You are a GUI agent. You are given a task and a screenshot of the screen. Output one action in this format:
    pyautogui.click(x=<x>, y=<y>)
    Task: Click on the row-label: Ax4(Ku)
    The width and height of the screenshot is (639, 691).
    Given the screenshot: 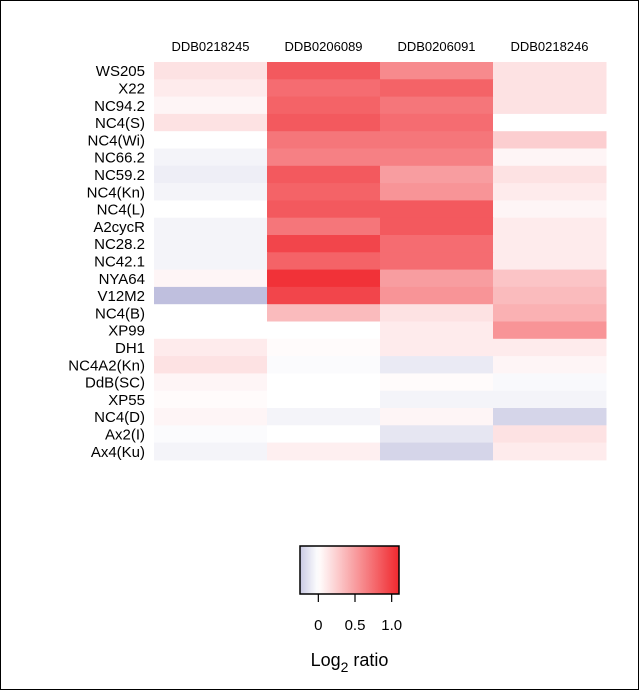 What is the action you would take?
    pyautogui.click(x=118, y=452)
    